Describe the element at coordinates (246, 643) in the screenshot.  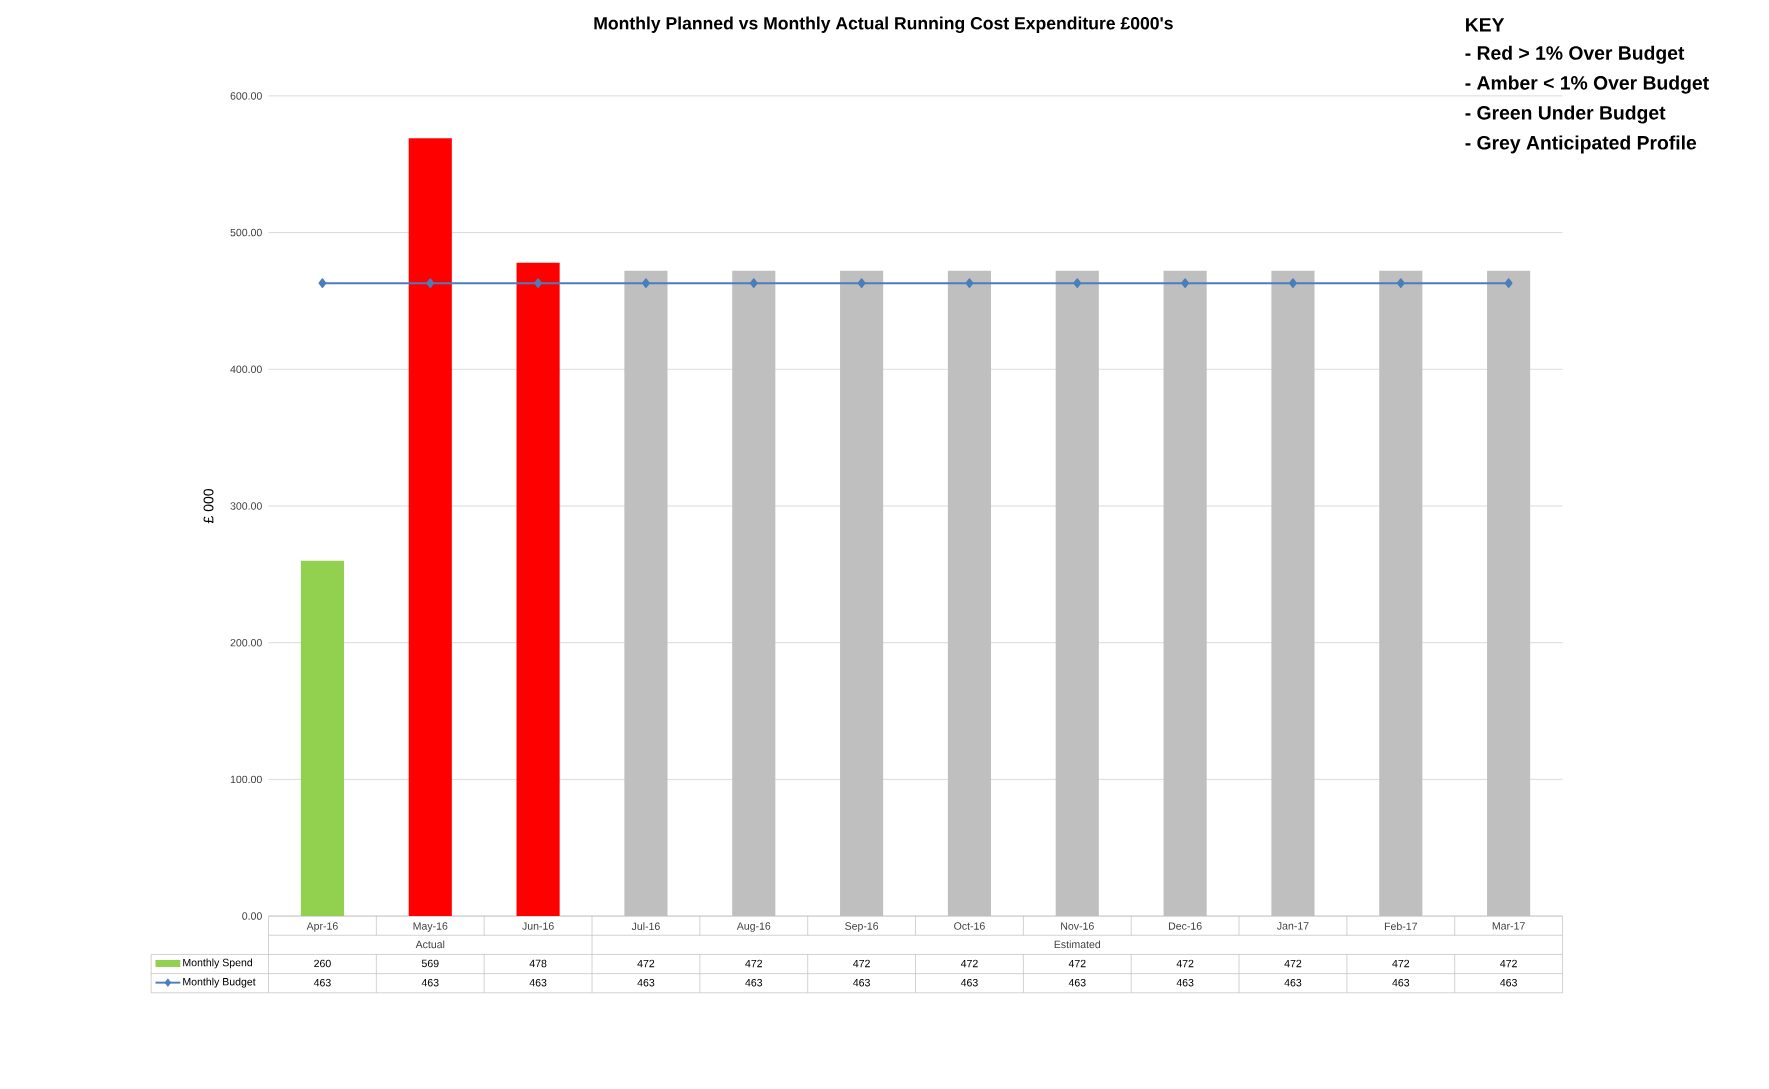
I see `y-tick-label: 200.00` at that location.